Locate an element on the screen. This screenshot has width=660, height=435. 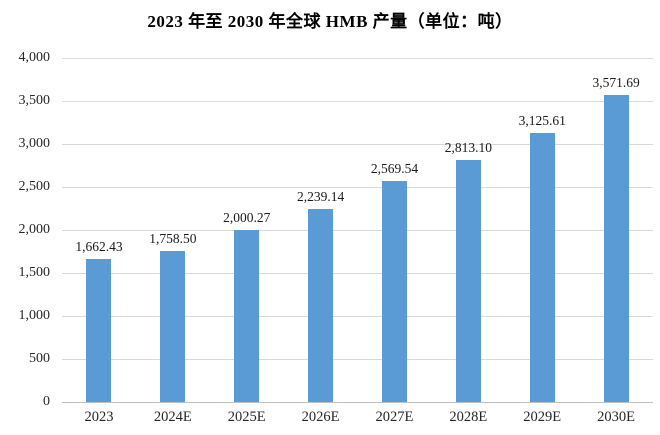
bar-value-label: 2,239.14 is located at coordinates (320, 197).